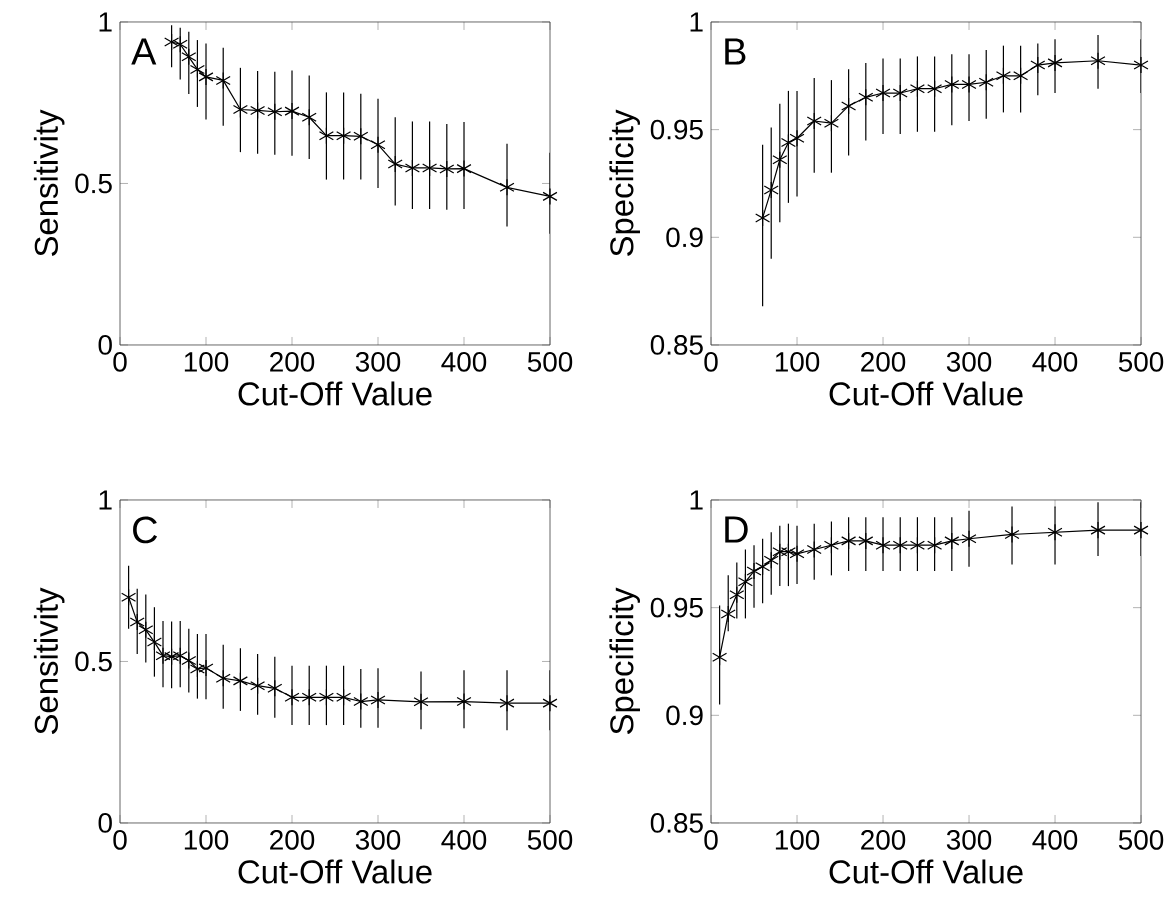  What do you see at coordinates (736, 529) in the screenshot?
I see `annotation: D` at bounding box center [736, 529].